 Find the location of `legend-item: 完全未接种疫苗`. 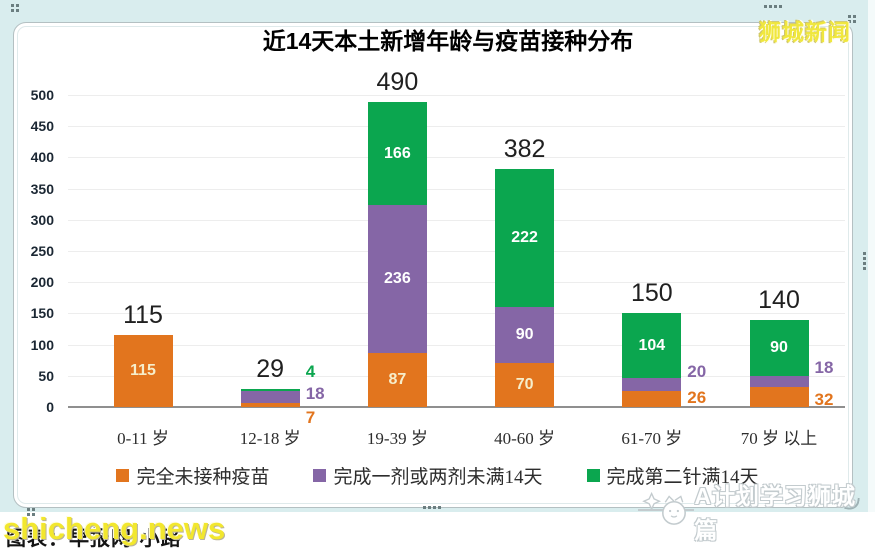

legend-item: 完全未接种疫苗 is located at coordinates (192, 475).